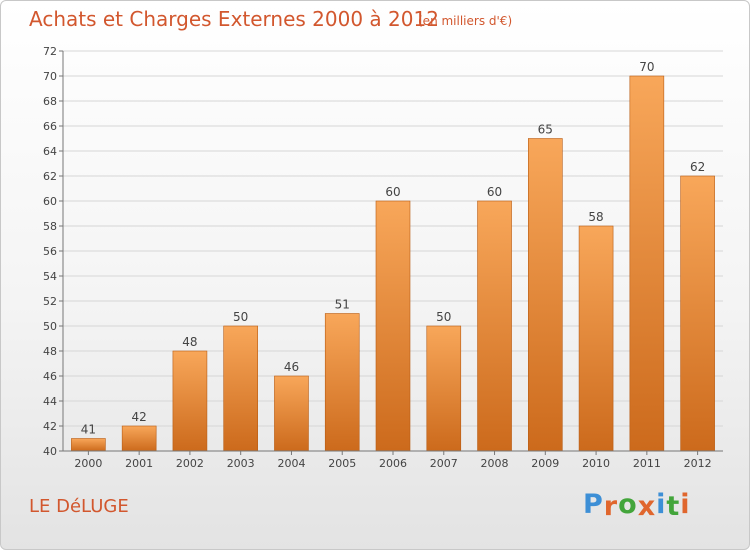 This screenshot has width=750, height=550. Describe the element at coordinates (50, 401) in the screenshot. I see `y-tick-label: 44` at that location.